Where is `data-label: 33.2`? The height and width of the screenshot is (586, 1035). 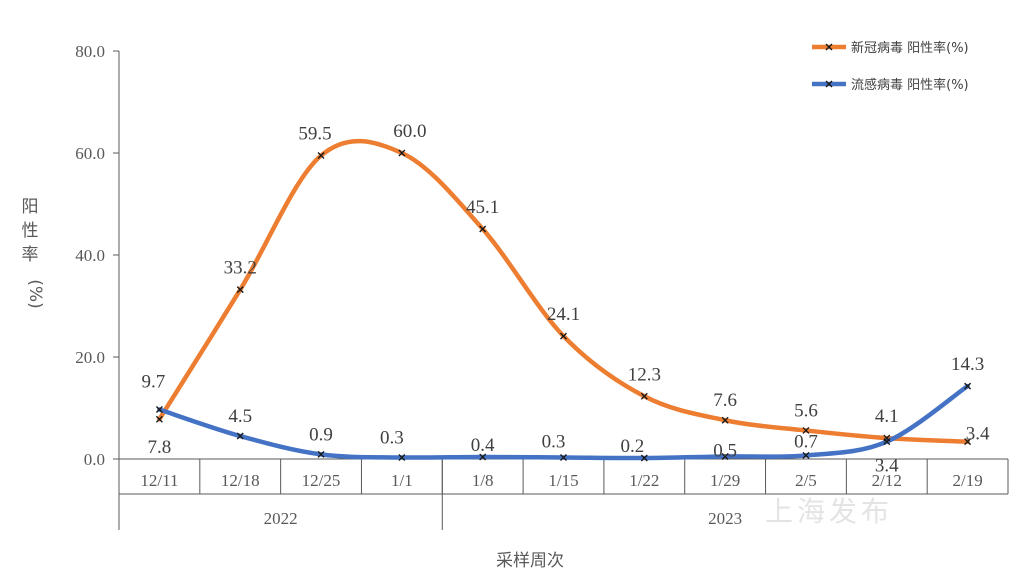
data-label: 33.2 is located at coordinates (240, 268).